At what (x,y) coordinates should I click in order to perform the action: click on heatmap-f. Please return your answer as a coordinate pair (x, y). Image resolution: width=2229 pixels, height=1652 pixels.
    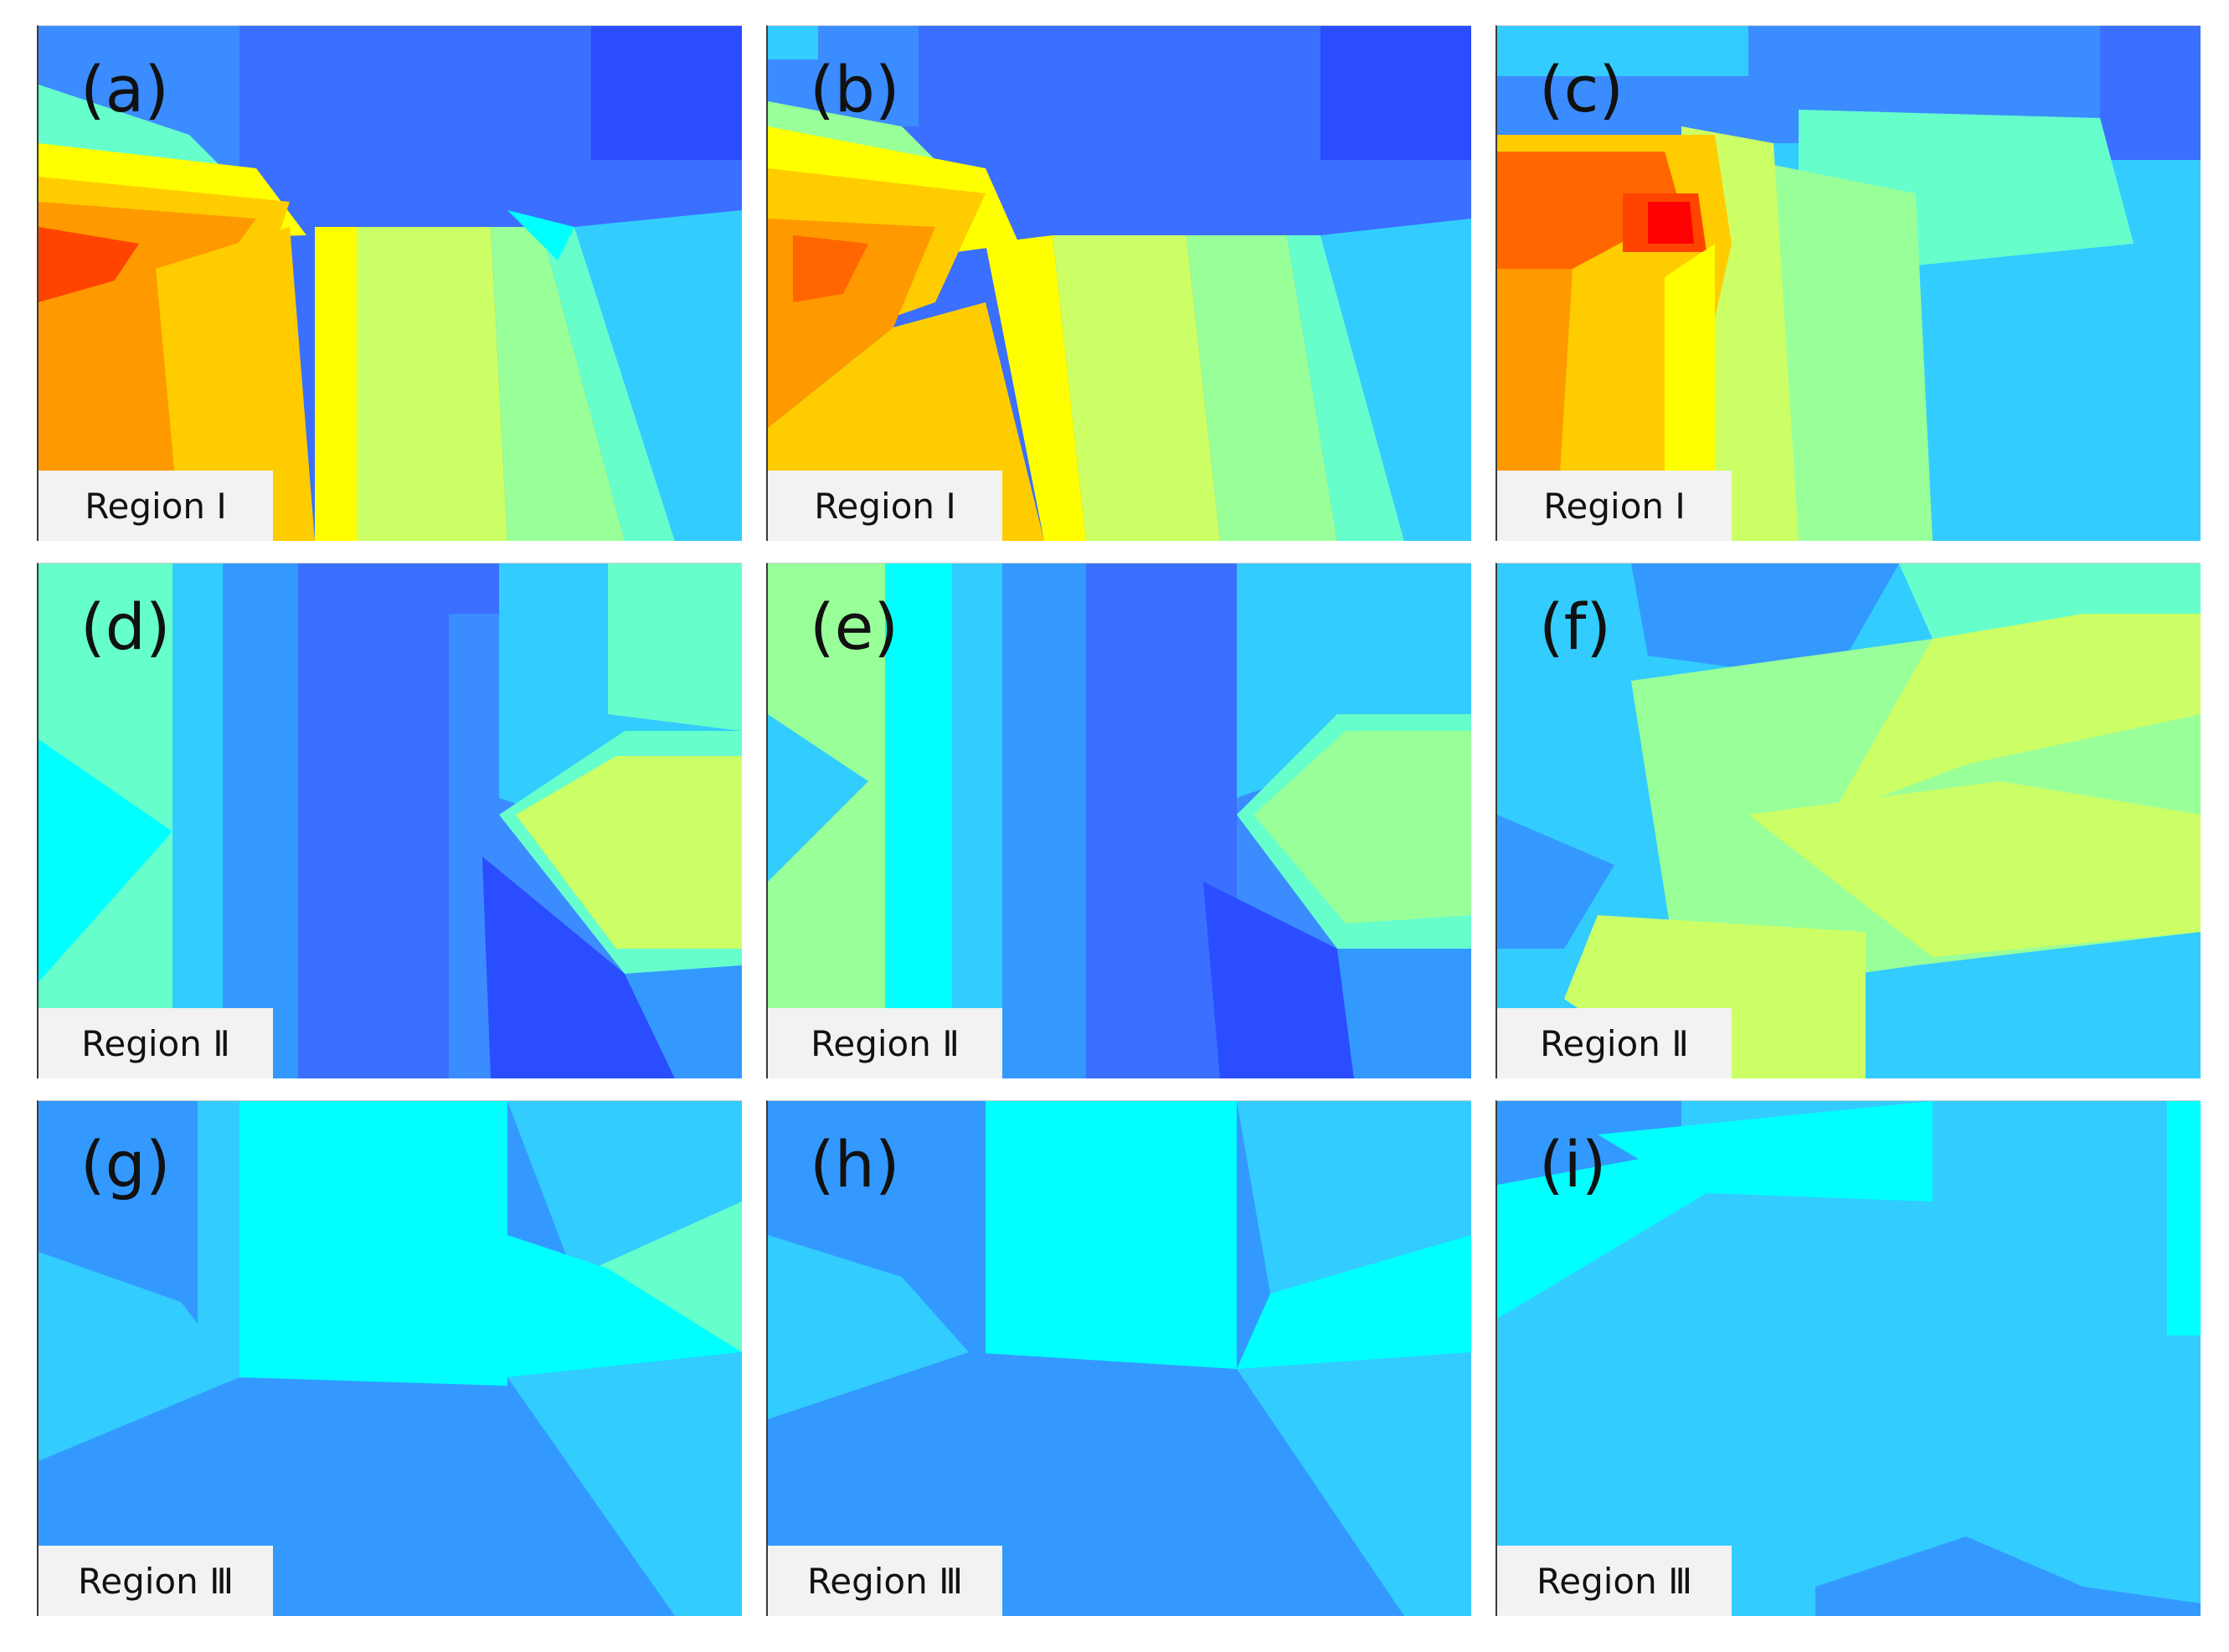
    Looking at the image, I should click on (1849, 821).